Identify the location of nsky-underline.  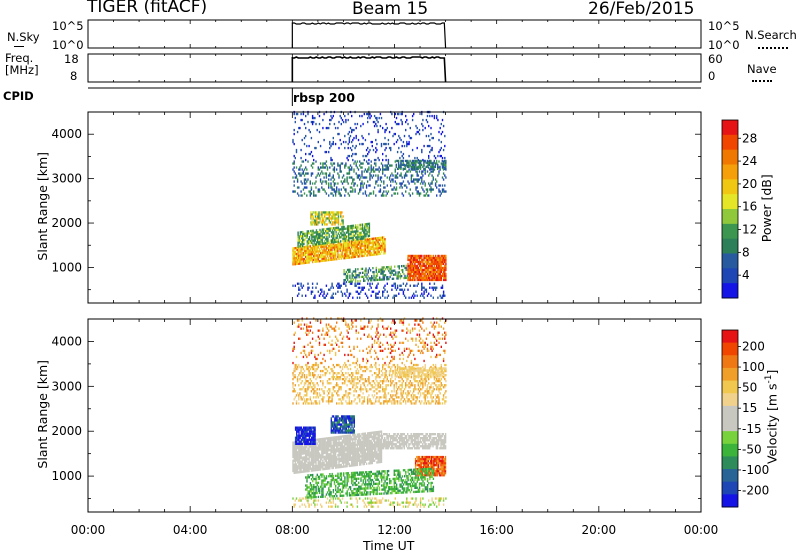
(19, 46).